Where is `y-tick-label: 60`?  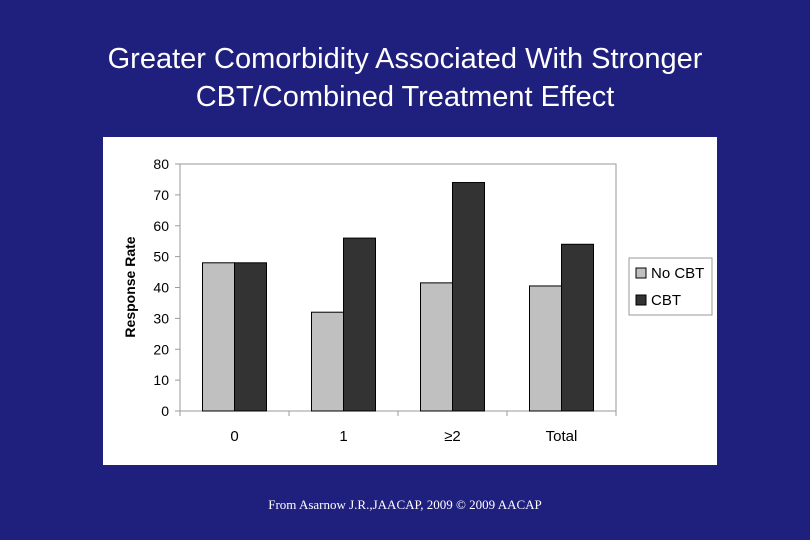
y-tick-label: 60 is located at coordinates (161, 226).